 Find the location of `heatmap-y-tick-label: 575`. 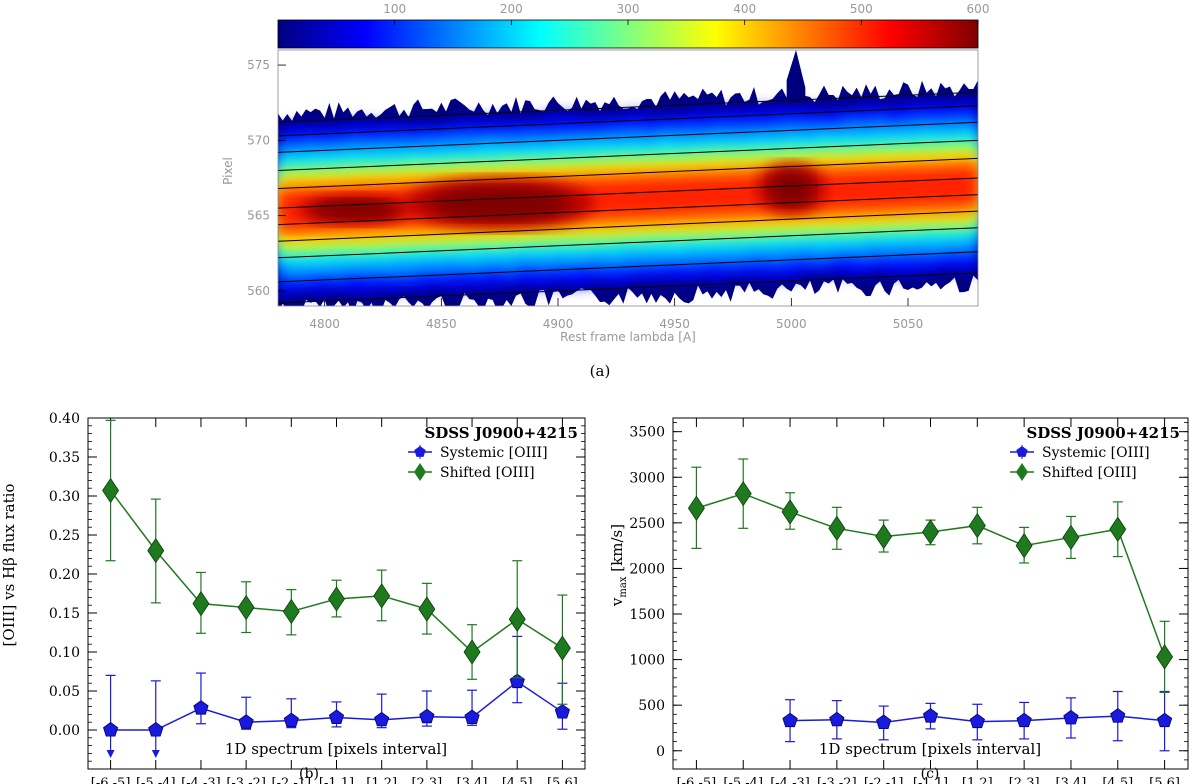

heatmap-y-tick-label: 575 is located at coordinates (258, 65).